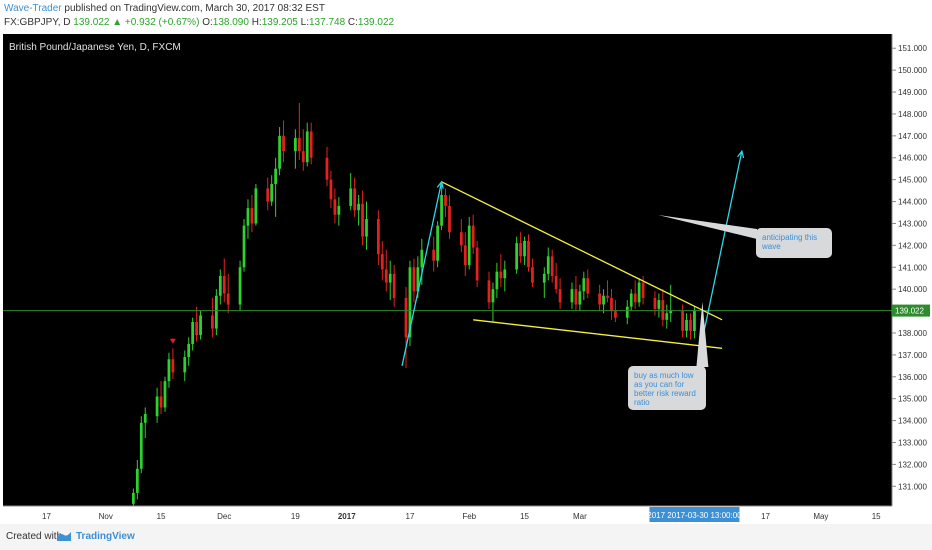  Describe the element at coordinates (912, 421) in the screenshot. I see `price-tick-label: 134.000` at that location.